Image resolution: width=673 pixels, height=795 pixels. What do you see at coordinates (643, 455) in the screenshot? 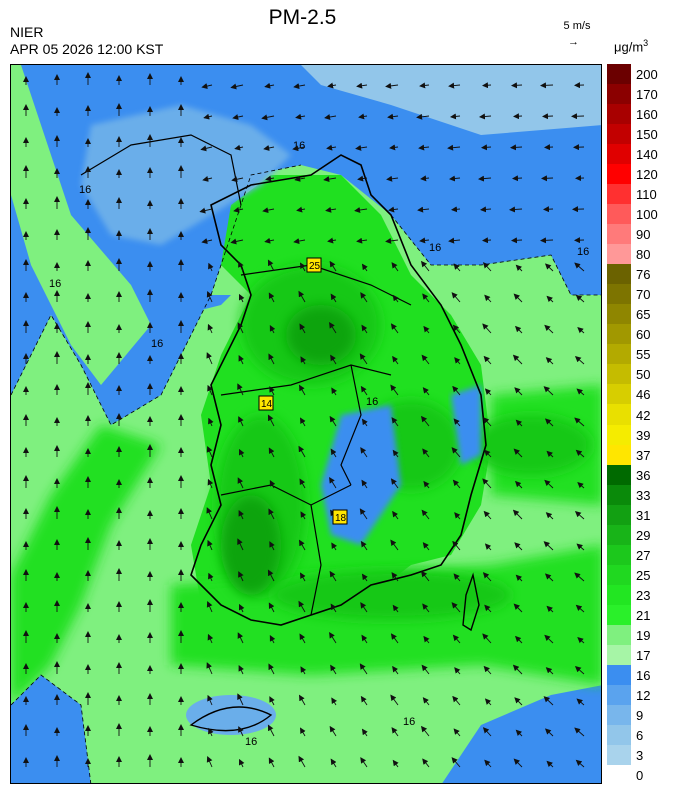
I see `legend-label: 37` at bounding box center [643, 455].